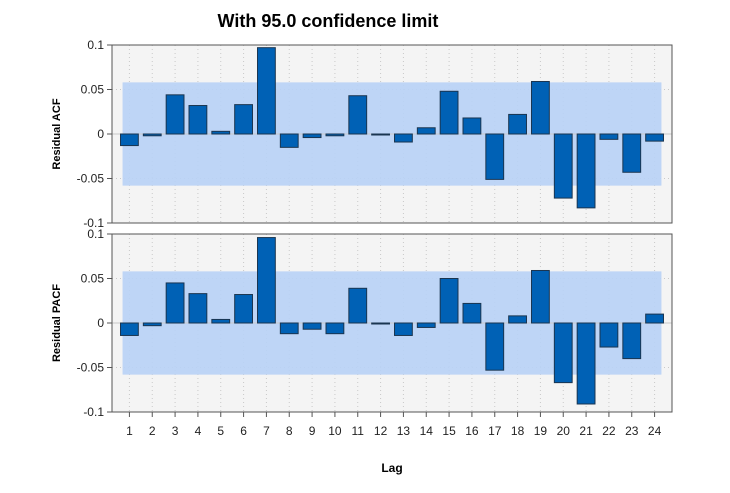  Describe the element at coordinates (394, 425) in the screenshot. I see `x-axis-ticks: 1 2 3 4 5 6 7 8 9 10 11 12 13 14 15 16 17 18 19 20 21 22 23 24` at that location.